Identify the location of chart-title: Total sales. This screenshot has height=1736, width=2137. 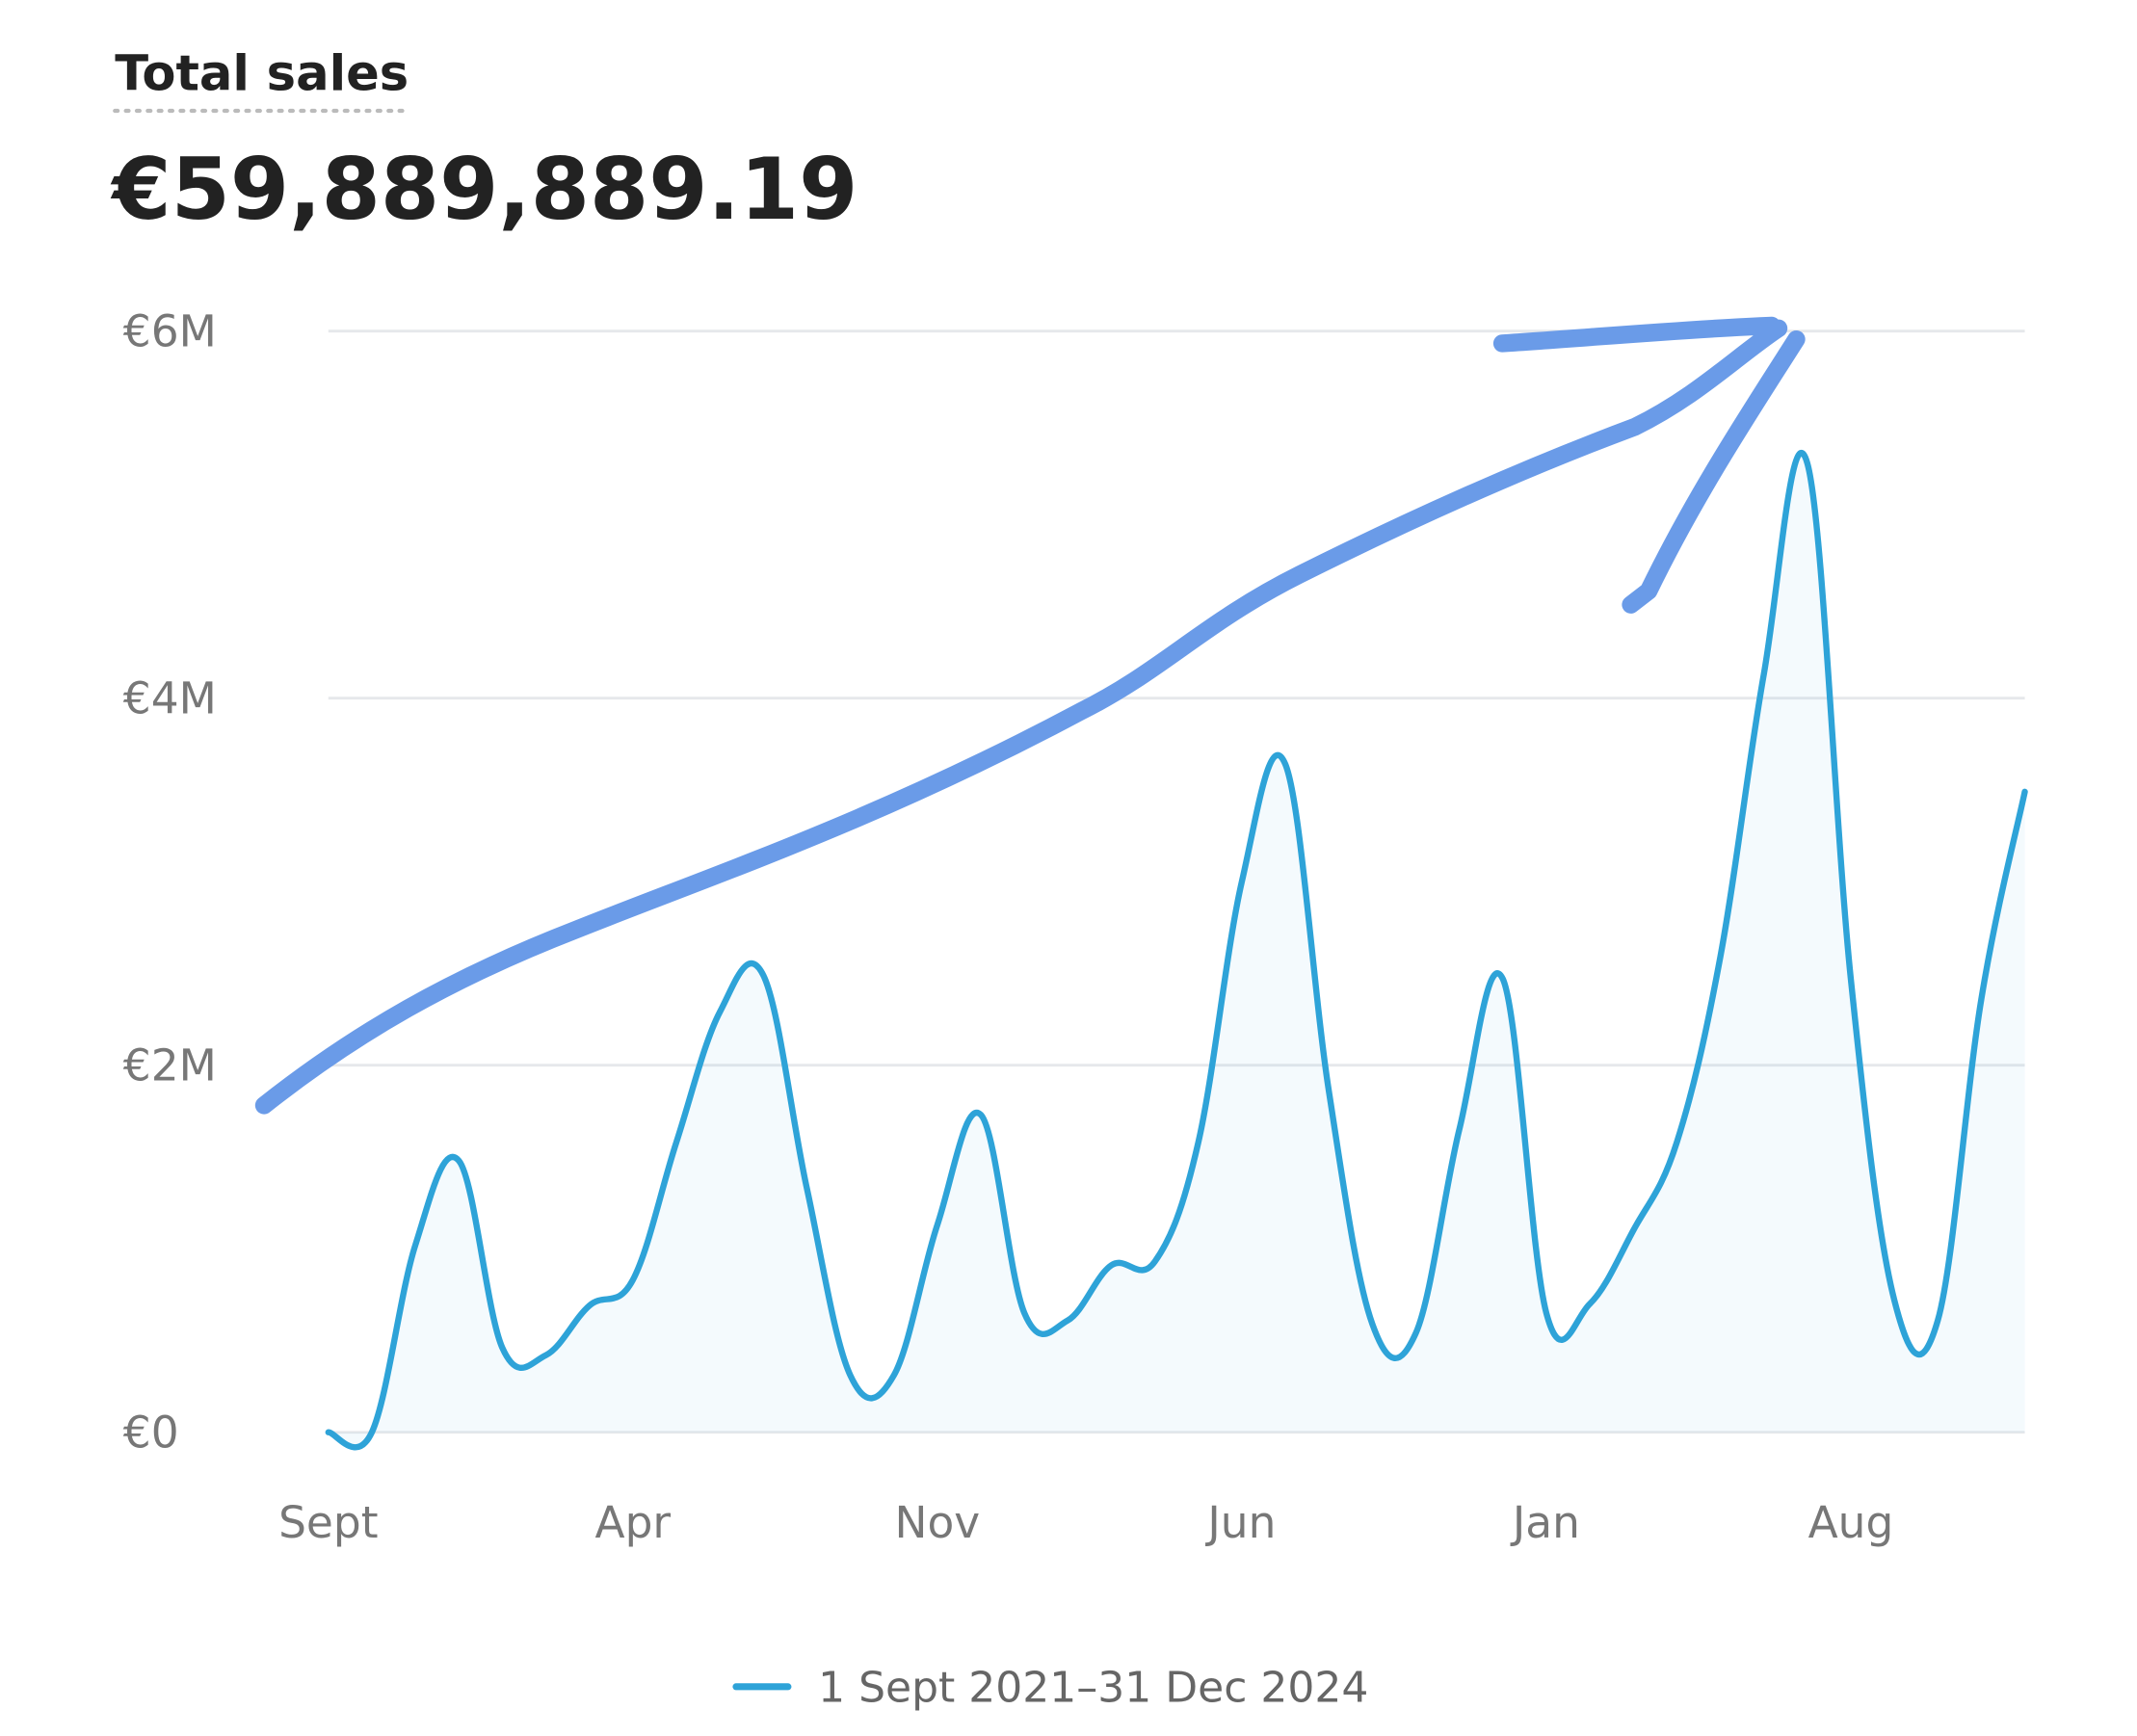
(262, 75).